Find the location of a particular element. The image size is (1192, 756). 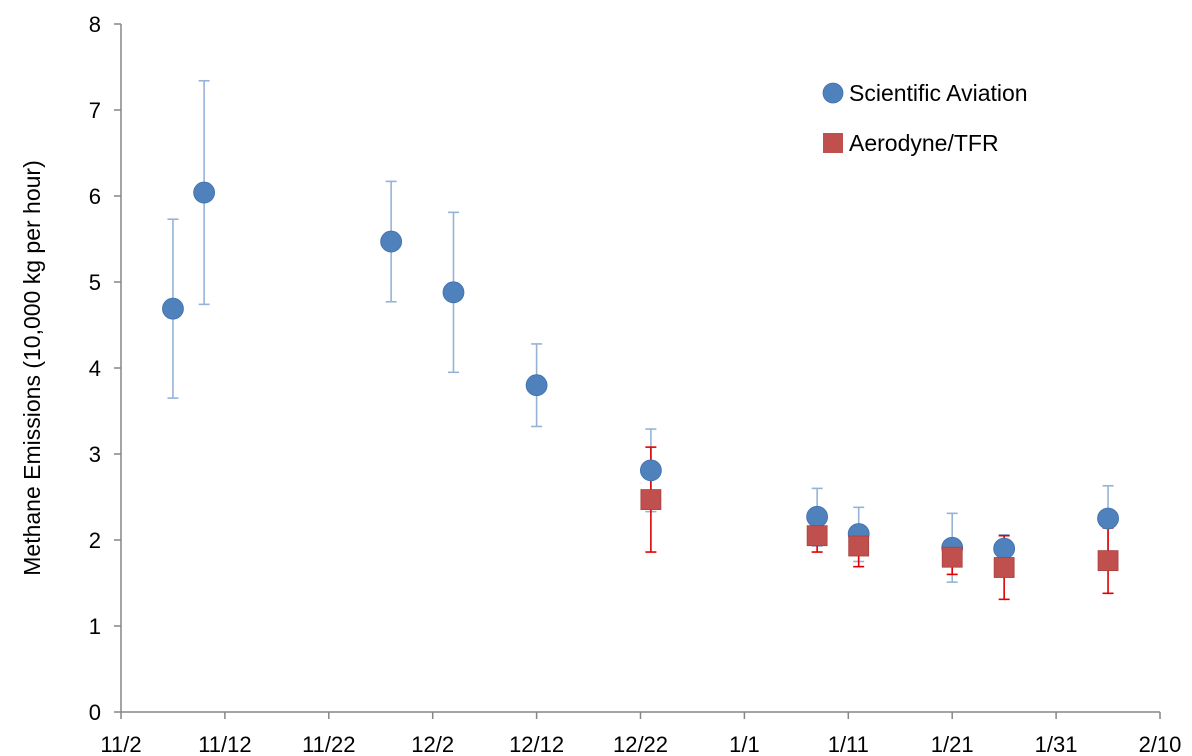

x-tick-label: 1/31 is located at coordinates (1056, 744).